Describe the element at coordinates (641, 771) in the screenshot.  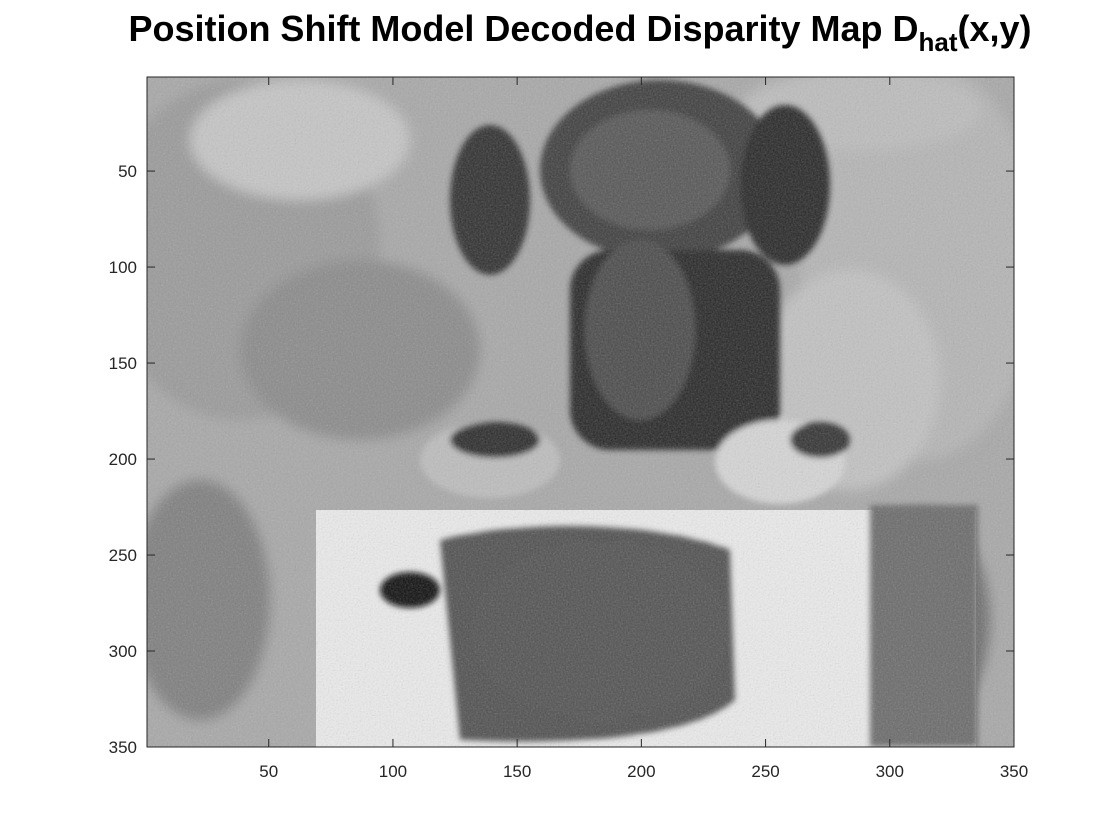
I see `x-tick-label: 200` at that location.